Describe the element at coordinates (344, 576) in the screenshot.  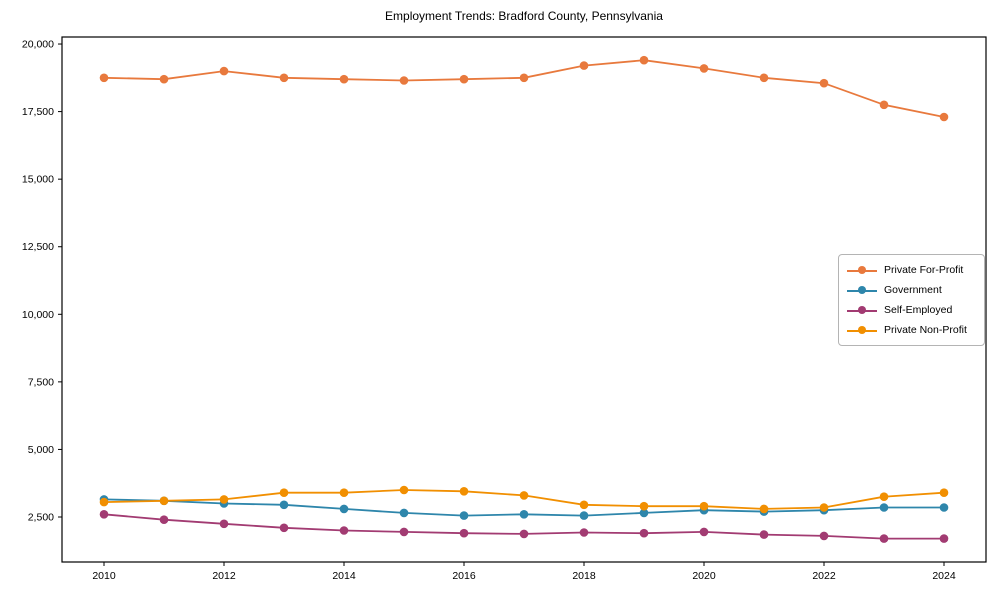
I see `x-axis-tick-label: 2014` at that location.